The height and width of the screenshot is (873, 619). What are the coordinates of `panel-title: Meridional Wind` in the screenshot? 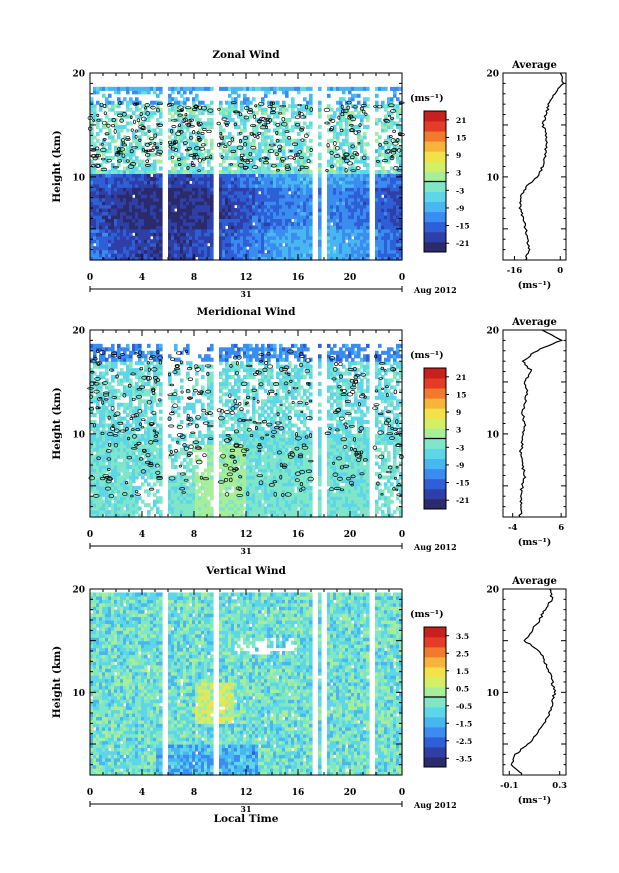 It's located at (246, 312).